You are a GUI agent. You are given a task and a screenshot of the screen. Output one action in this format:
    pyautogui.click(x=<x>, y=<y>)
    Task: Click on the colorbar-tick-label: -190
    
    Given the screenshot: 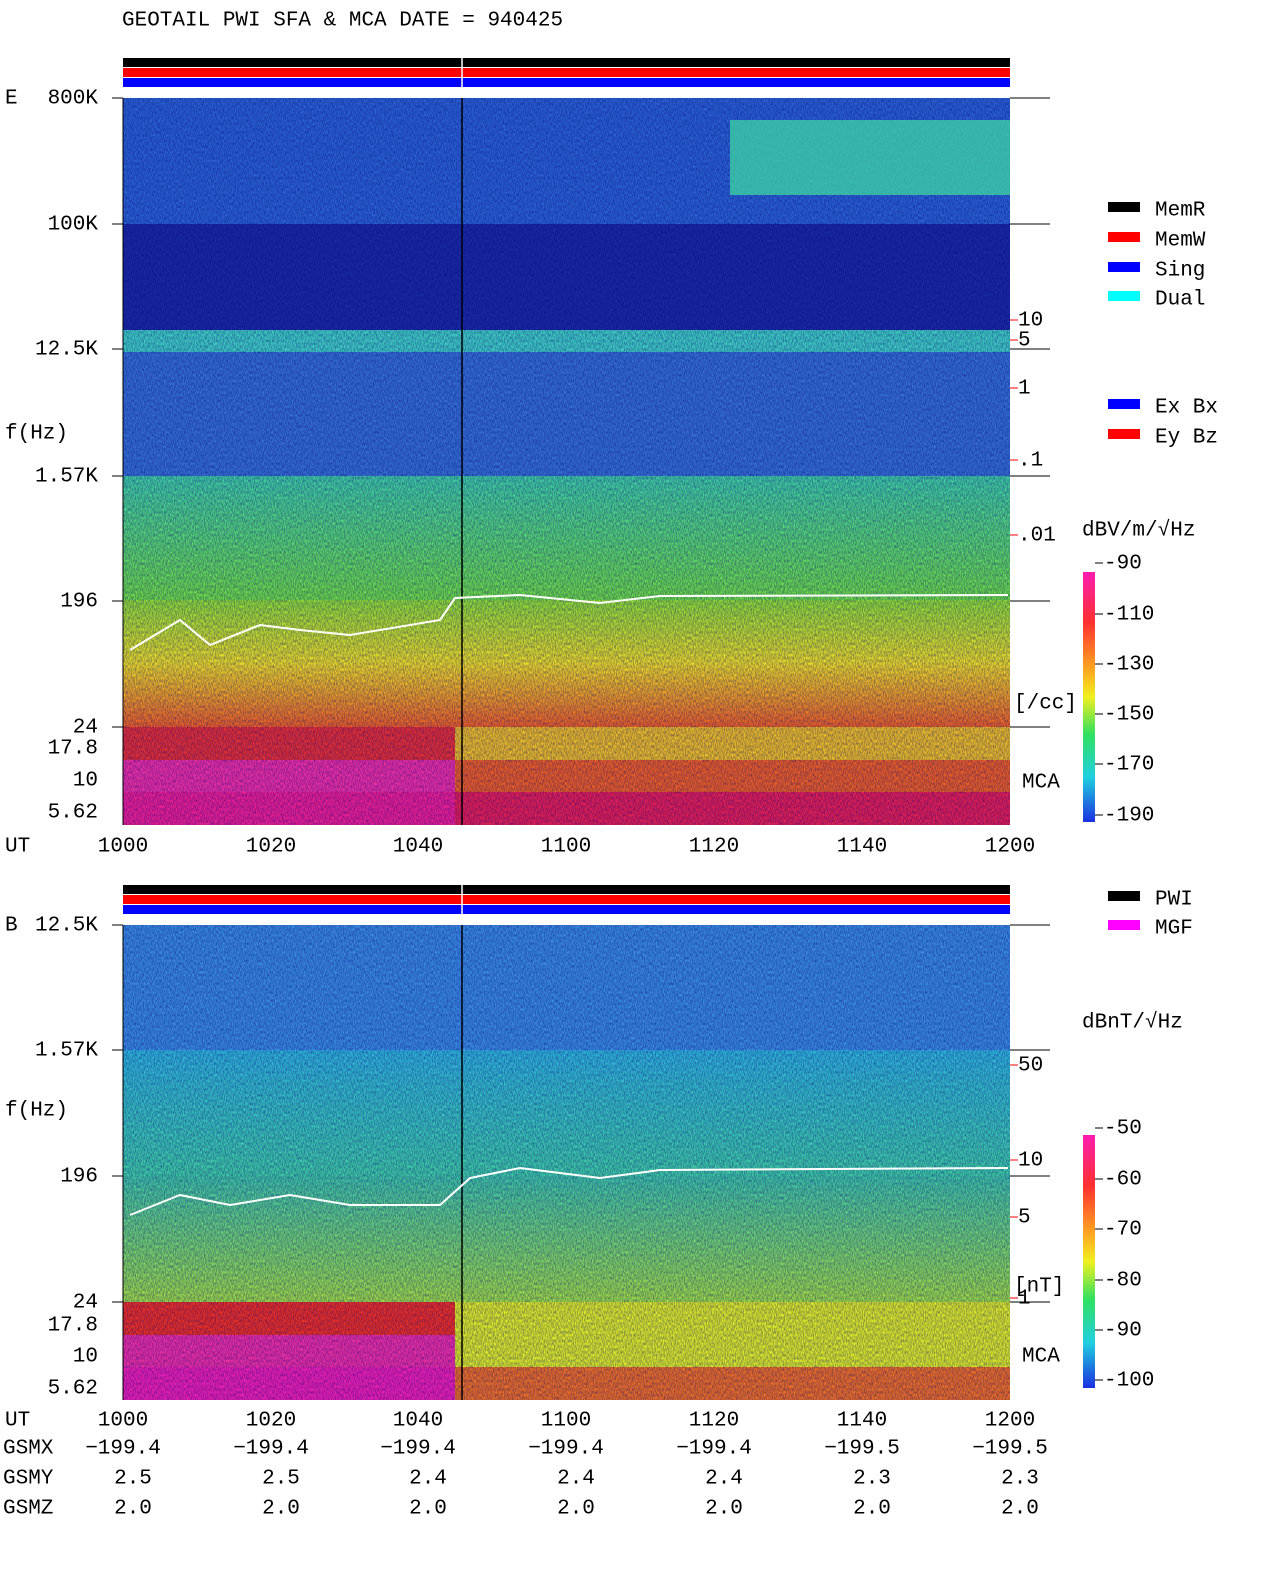 What is the action you would take?
    pyautogui.click(x=1129, y=816)
    